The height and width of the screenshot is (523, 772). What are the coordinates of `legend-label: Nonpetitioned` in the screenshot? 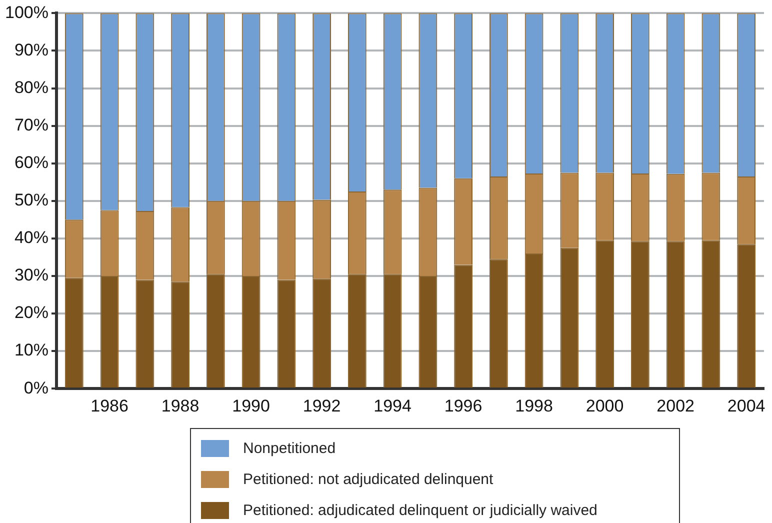 It's located at (289, 448).